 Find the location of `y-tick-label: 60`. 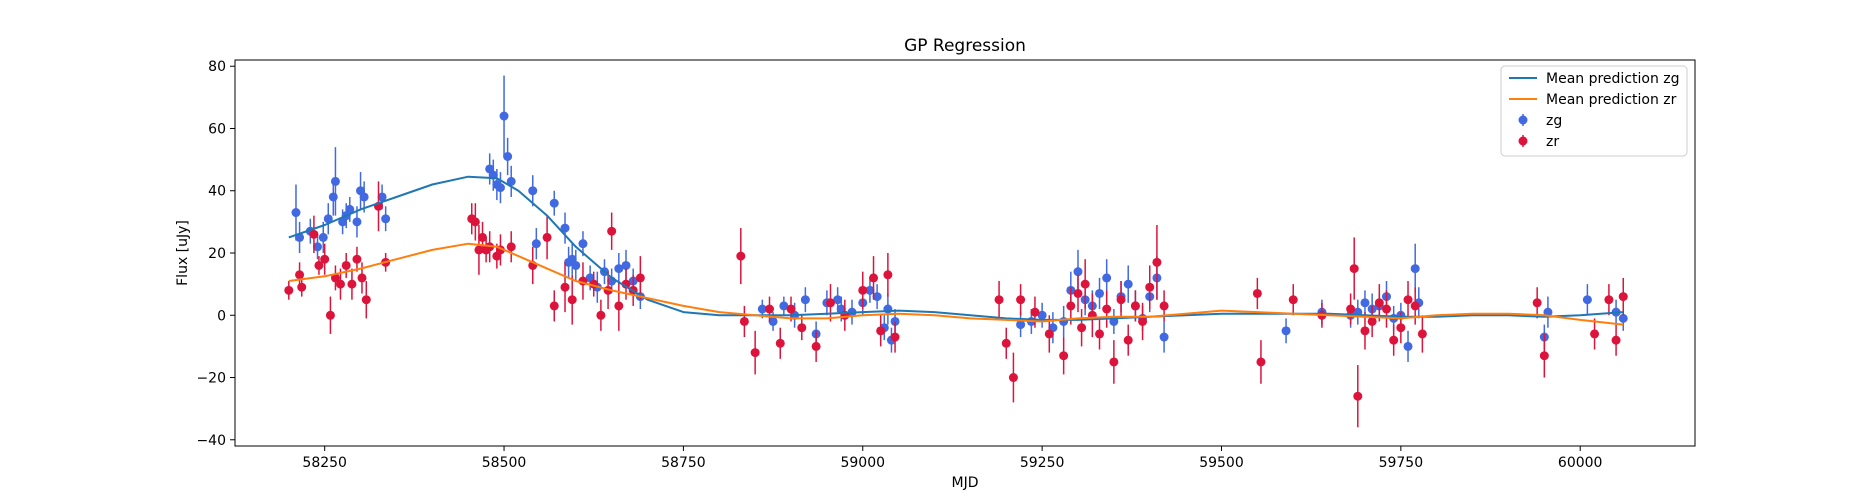

y-tick-label: 60 is located at coordinates (217, 129).